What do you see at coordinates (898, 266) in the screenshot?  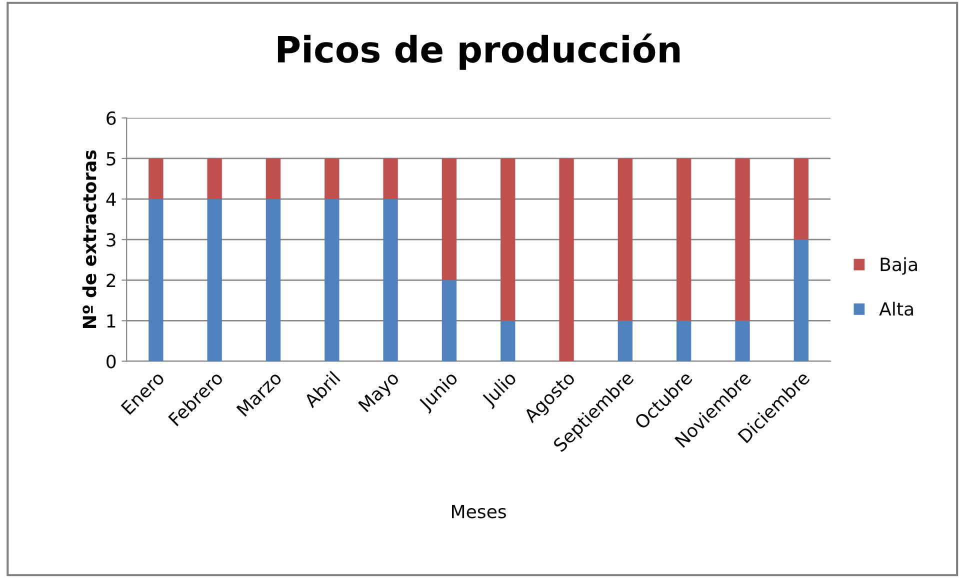 I see `legend-label: Baja` at bounding box center [898, 266].